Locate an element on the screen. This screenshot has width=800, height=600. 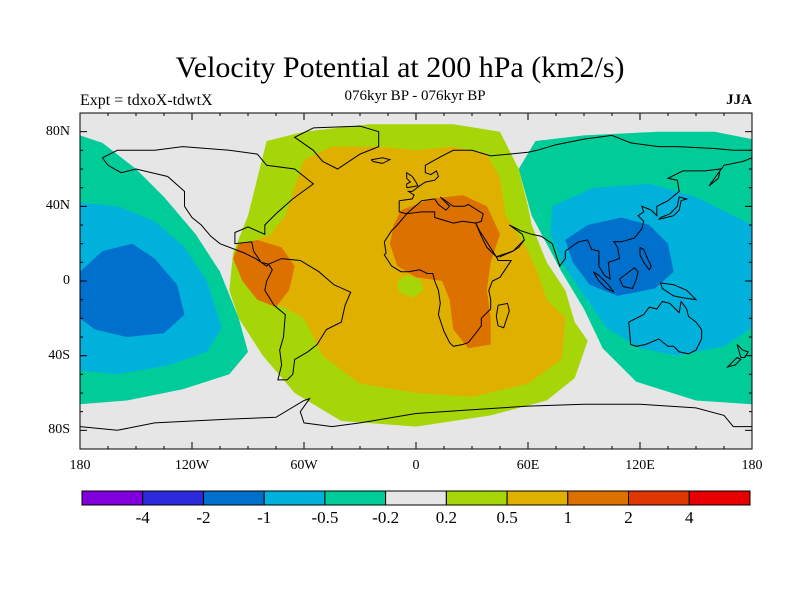
arabia-india-detail is located at coordinates (510, 248).